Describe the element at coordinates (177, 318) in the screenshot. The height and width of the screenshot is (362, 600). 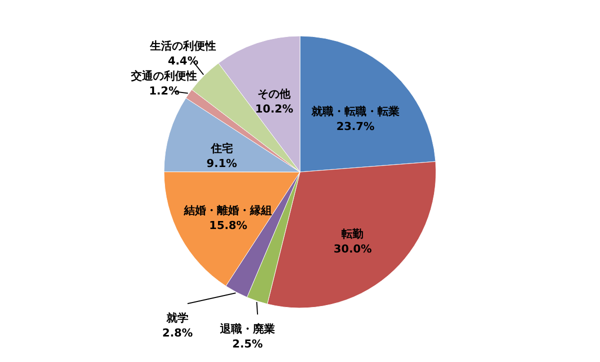
I see `slice-label: 就学` at that location.